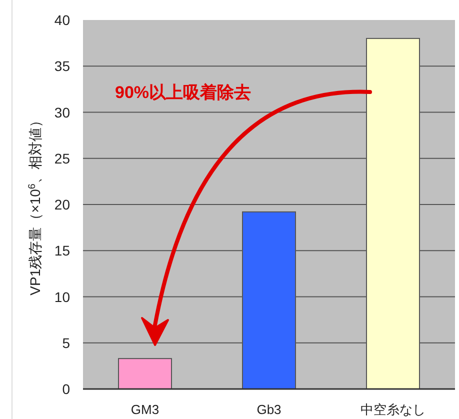  What do you see at coordinates (269, 409) in the screenshot?
I see `x-tick-label: Gb3` at bounding box center [269, 409].